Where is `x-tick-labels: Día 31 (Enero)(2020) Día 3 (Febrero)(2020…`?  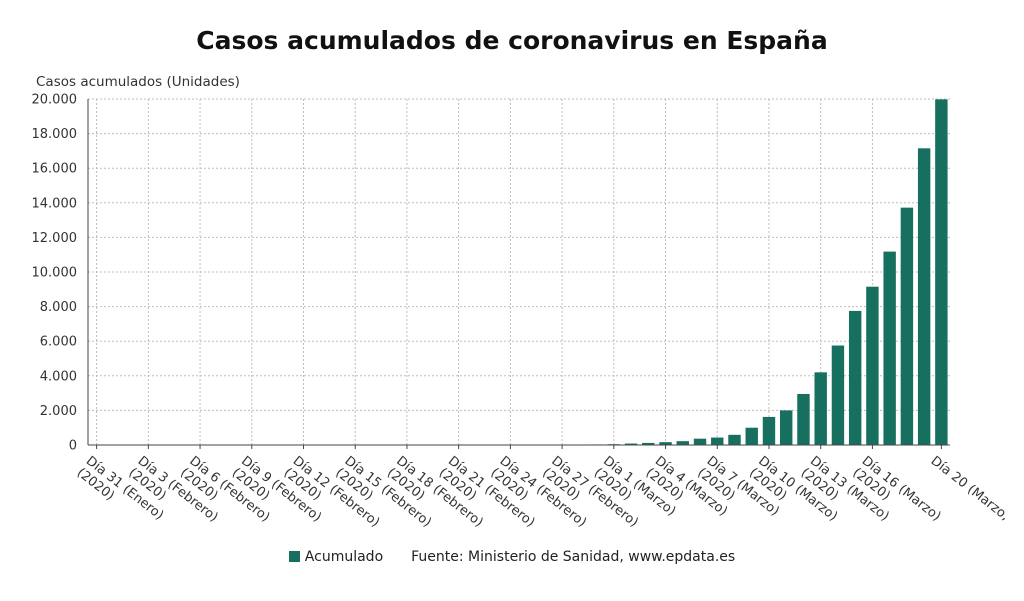 x-tick-labels: Día 31 (Enero)(2020) Día 3 (Febrero)(2020… is located at coordinates (543, 492).